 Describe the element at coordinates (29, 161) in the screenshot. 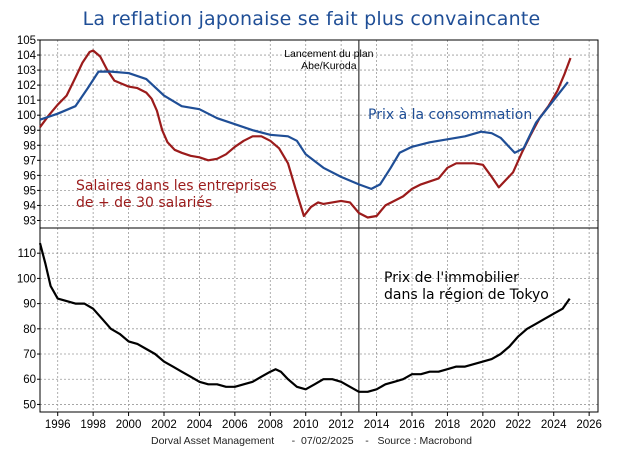

I see `y-tick-label-top: 97` at that location.